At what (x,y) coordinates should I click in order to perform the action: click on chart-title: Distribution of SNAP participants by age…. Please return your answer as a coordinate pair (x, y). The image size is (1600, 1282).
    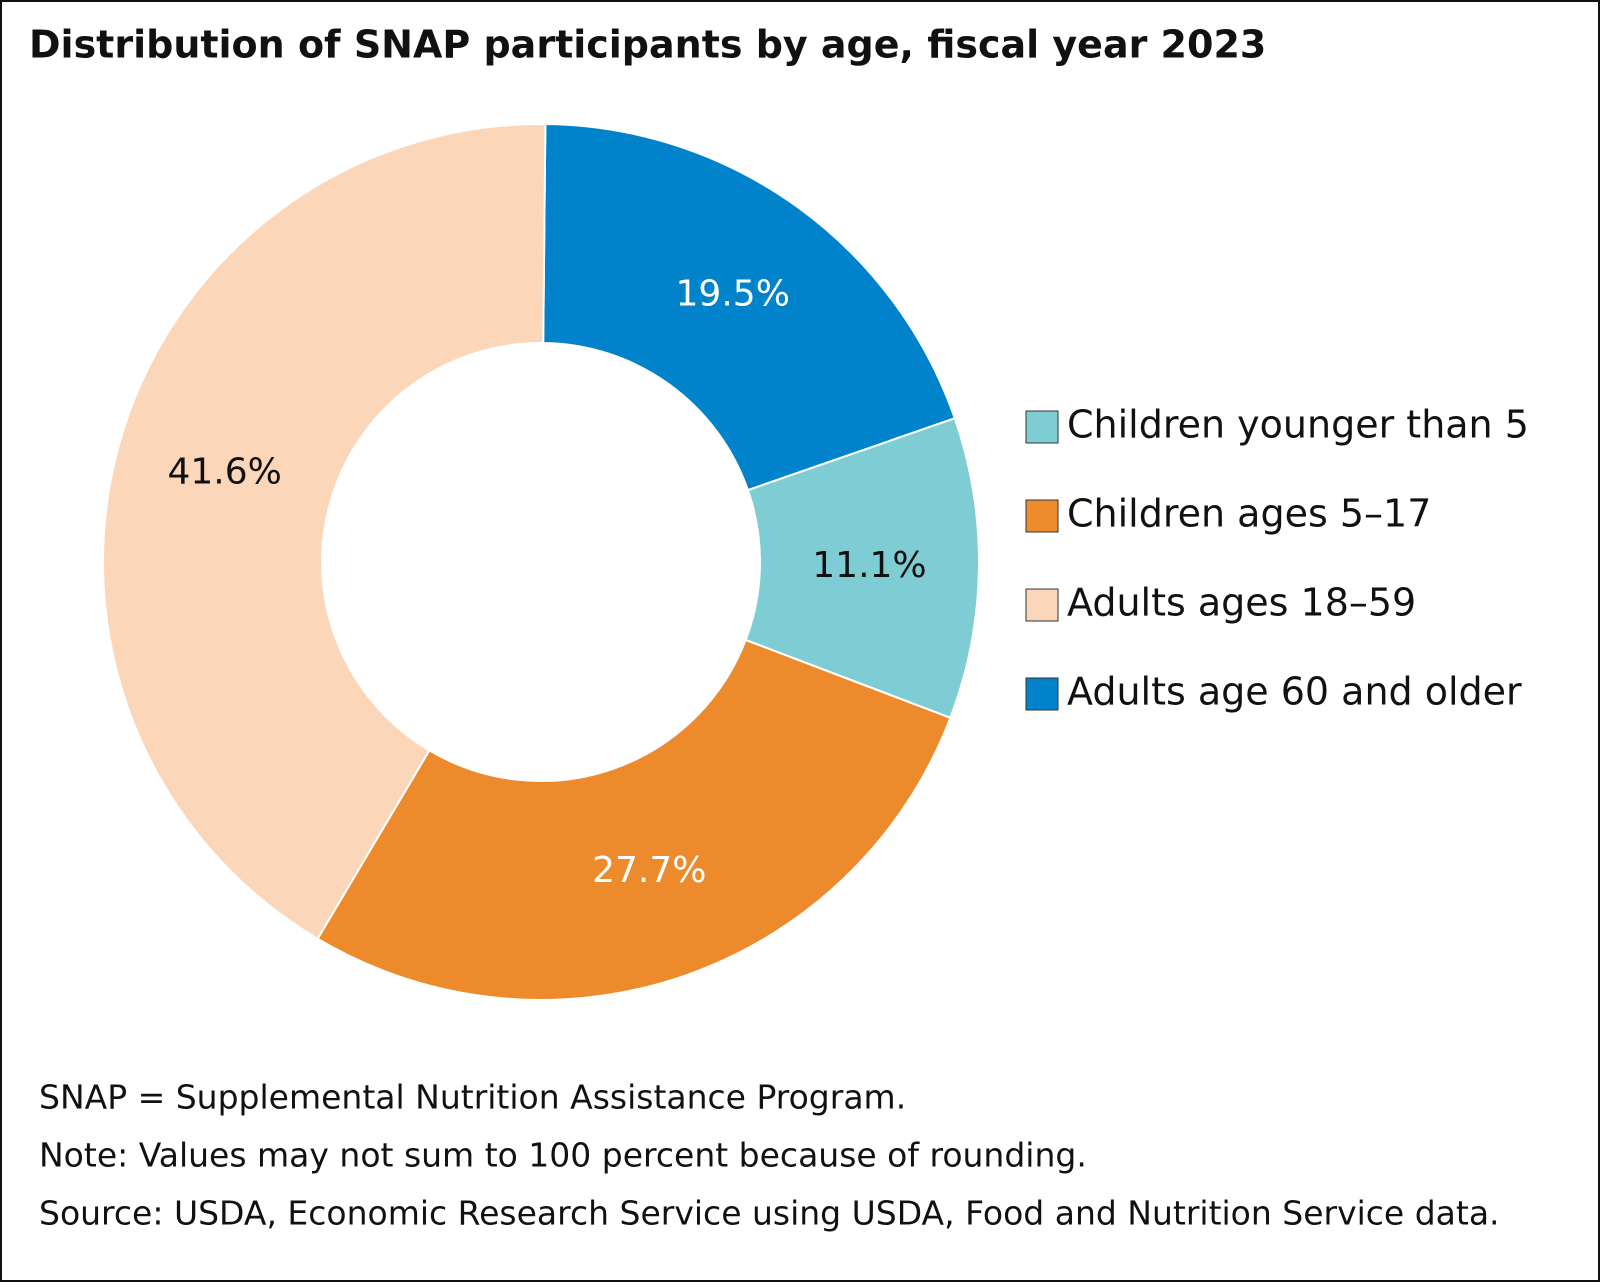
    Looking at the image, I should click on (647, 45).